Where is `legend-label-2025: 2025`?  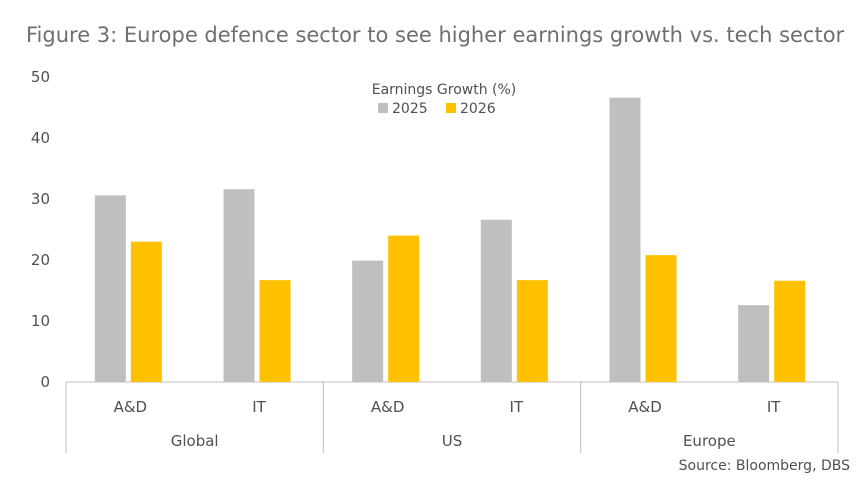
legend-label-2025: 2025 is located at coordinates (410, 109).